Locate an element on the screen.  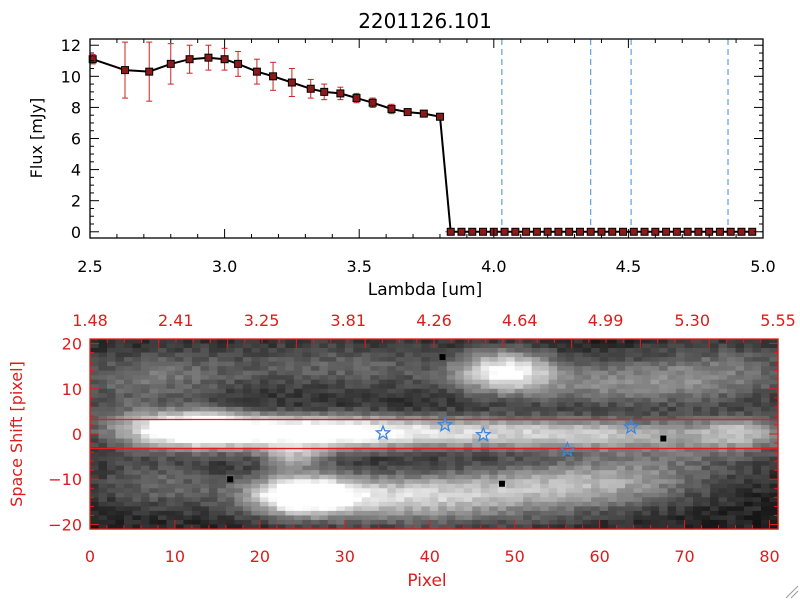
x-tick-label: 2.5 is located at coordinates (89, 266).